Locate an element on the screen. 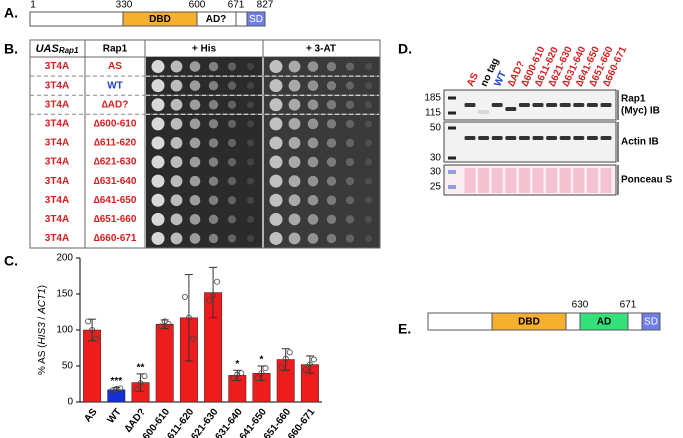 The image size is (683, 438). panel-letter: A. is located at coordinates (11, 13).